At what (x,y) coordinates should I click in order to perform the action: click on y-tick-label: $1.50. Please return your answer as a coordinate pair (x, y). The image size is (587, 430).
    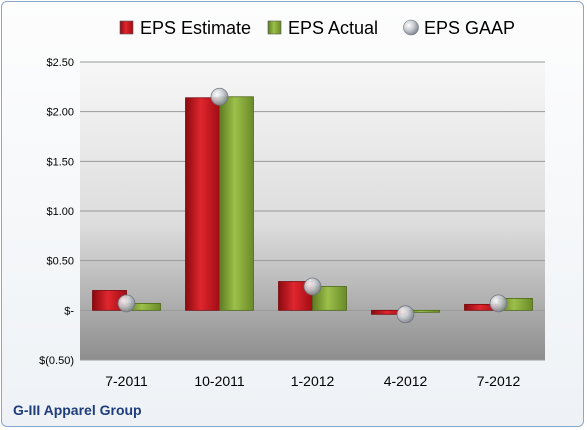
    Looking at the image, I should click on (60, 162).